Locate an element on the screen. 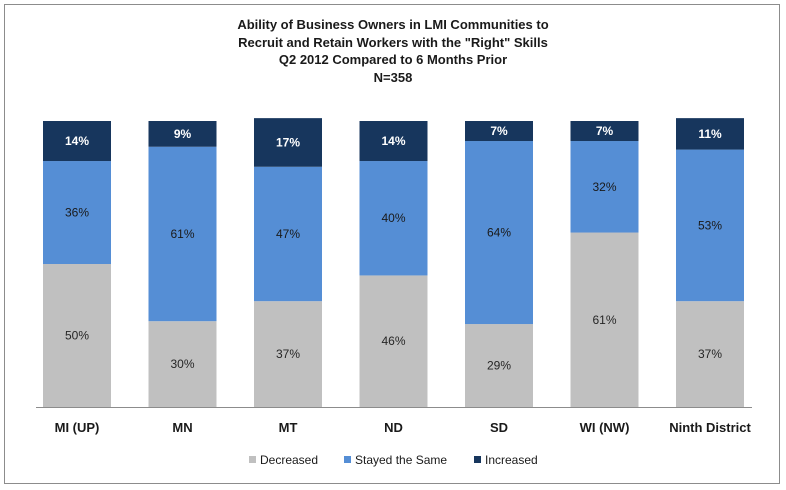 Image resolution: width=786 pixels, height=490 pixels. category-label-1: MN is located at coordinates (182, 427).